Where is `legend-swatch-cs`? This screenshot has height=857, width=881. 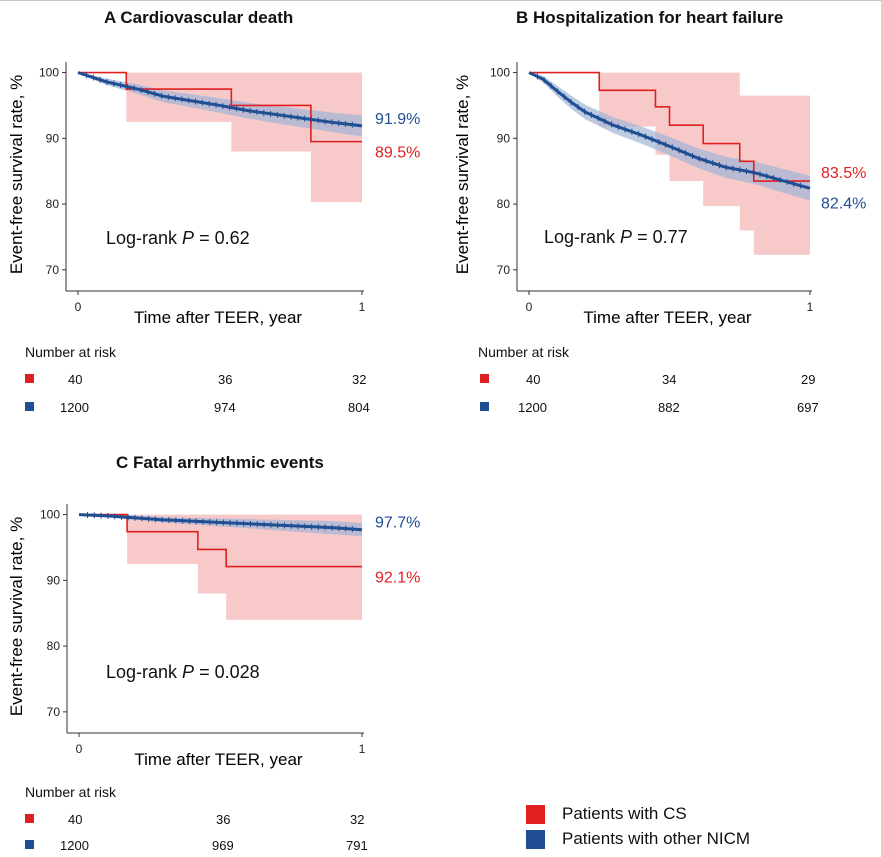 legend-swatch-cs is located at coordinates (535, 814).